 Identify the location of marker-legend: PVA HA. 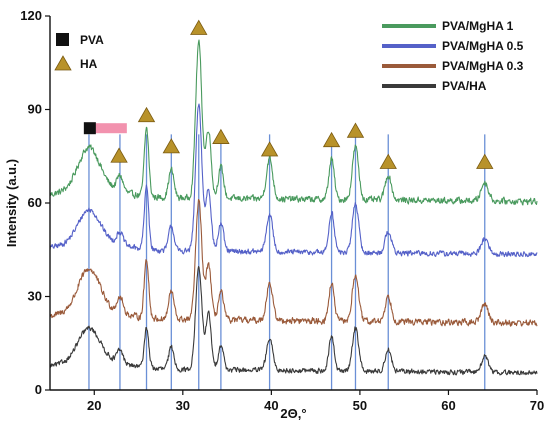
(79, 52).